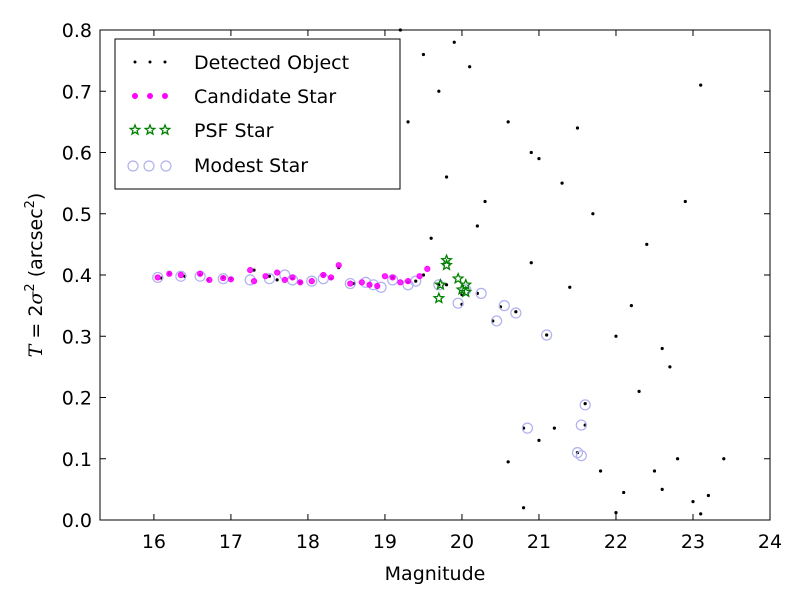 The height and width of the screenshot is (600, 800). What do you see at coordinates (271, 63) in the screenshot?
I see `legend-label-detected: Detected Object` at bounding box center [271, 63].